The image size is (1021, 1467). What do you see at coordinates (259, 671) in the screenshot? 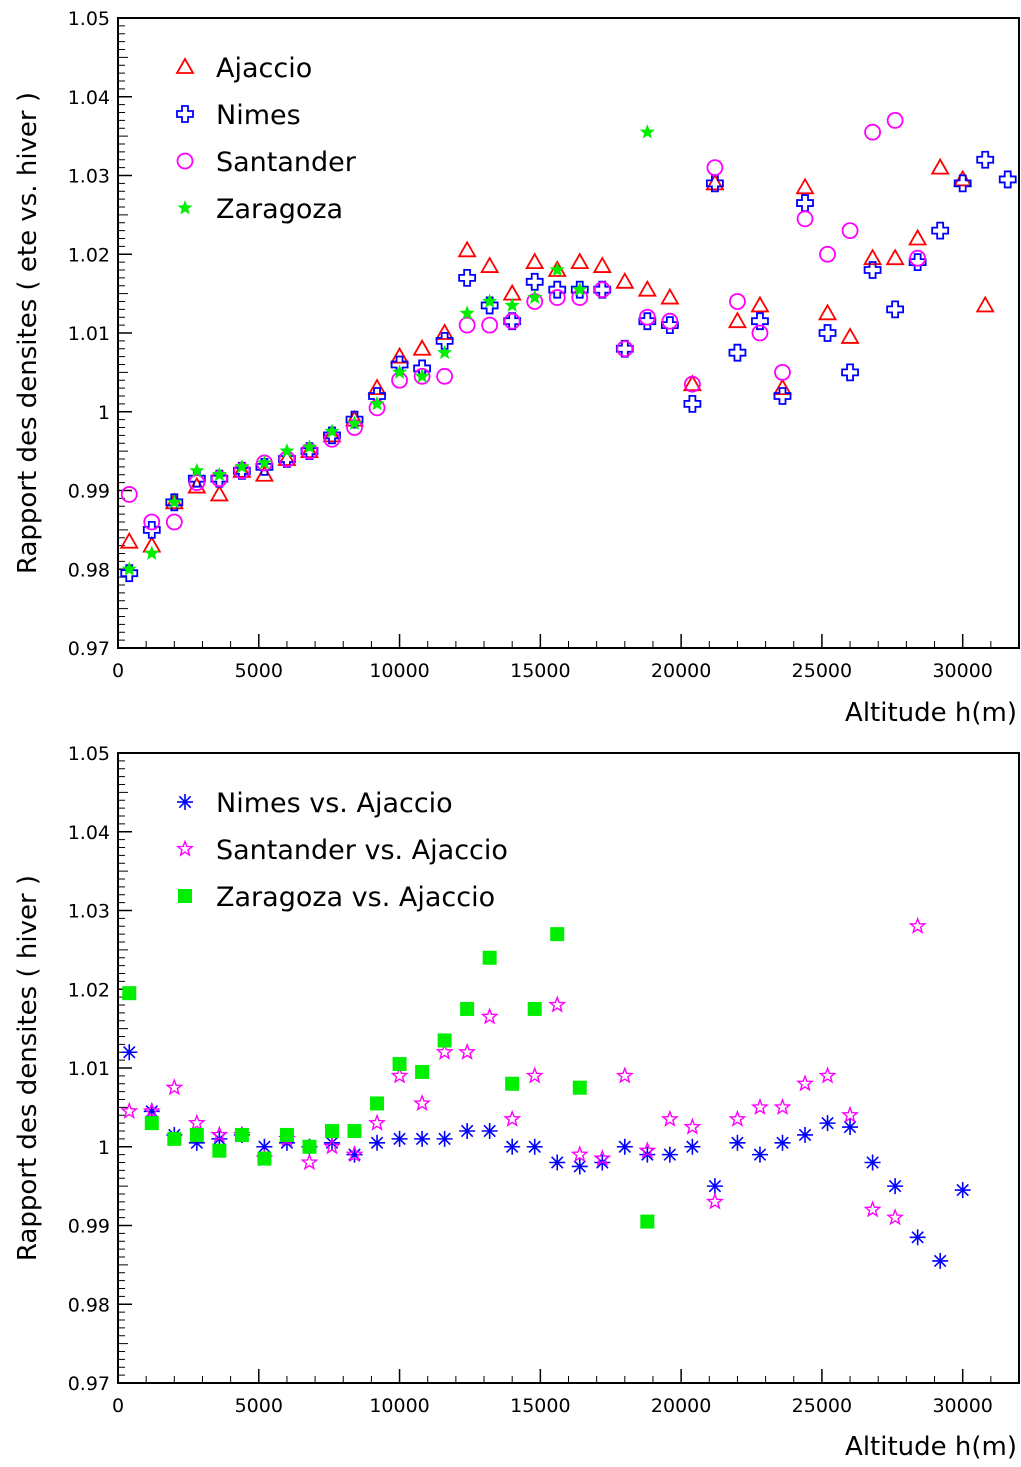
I see `x-tick-label: 5000` at bounding box center [259, 671].